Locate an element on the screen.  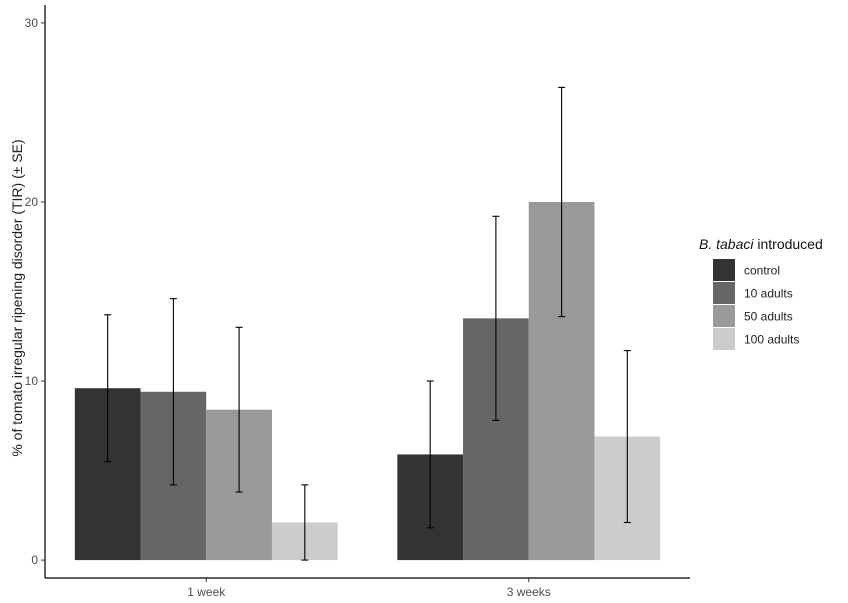
y-tick-label: 0 is located at coordinates (34, 560).